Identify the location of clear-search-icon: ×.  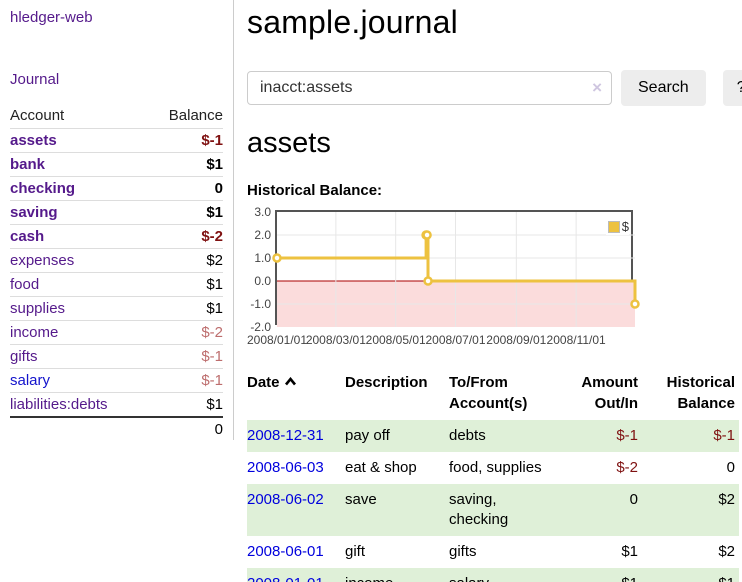
(597, 87).